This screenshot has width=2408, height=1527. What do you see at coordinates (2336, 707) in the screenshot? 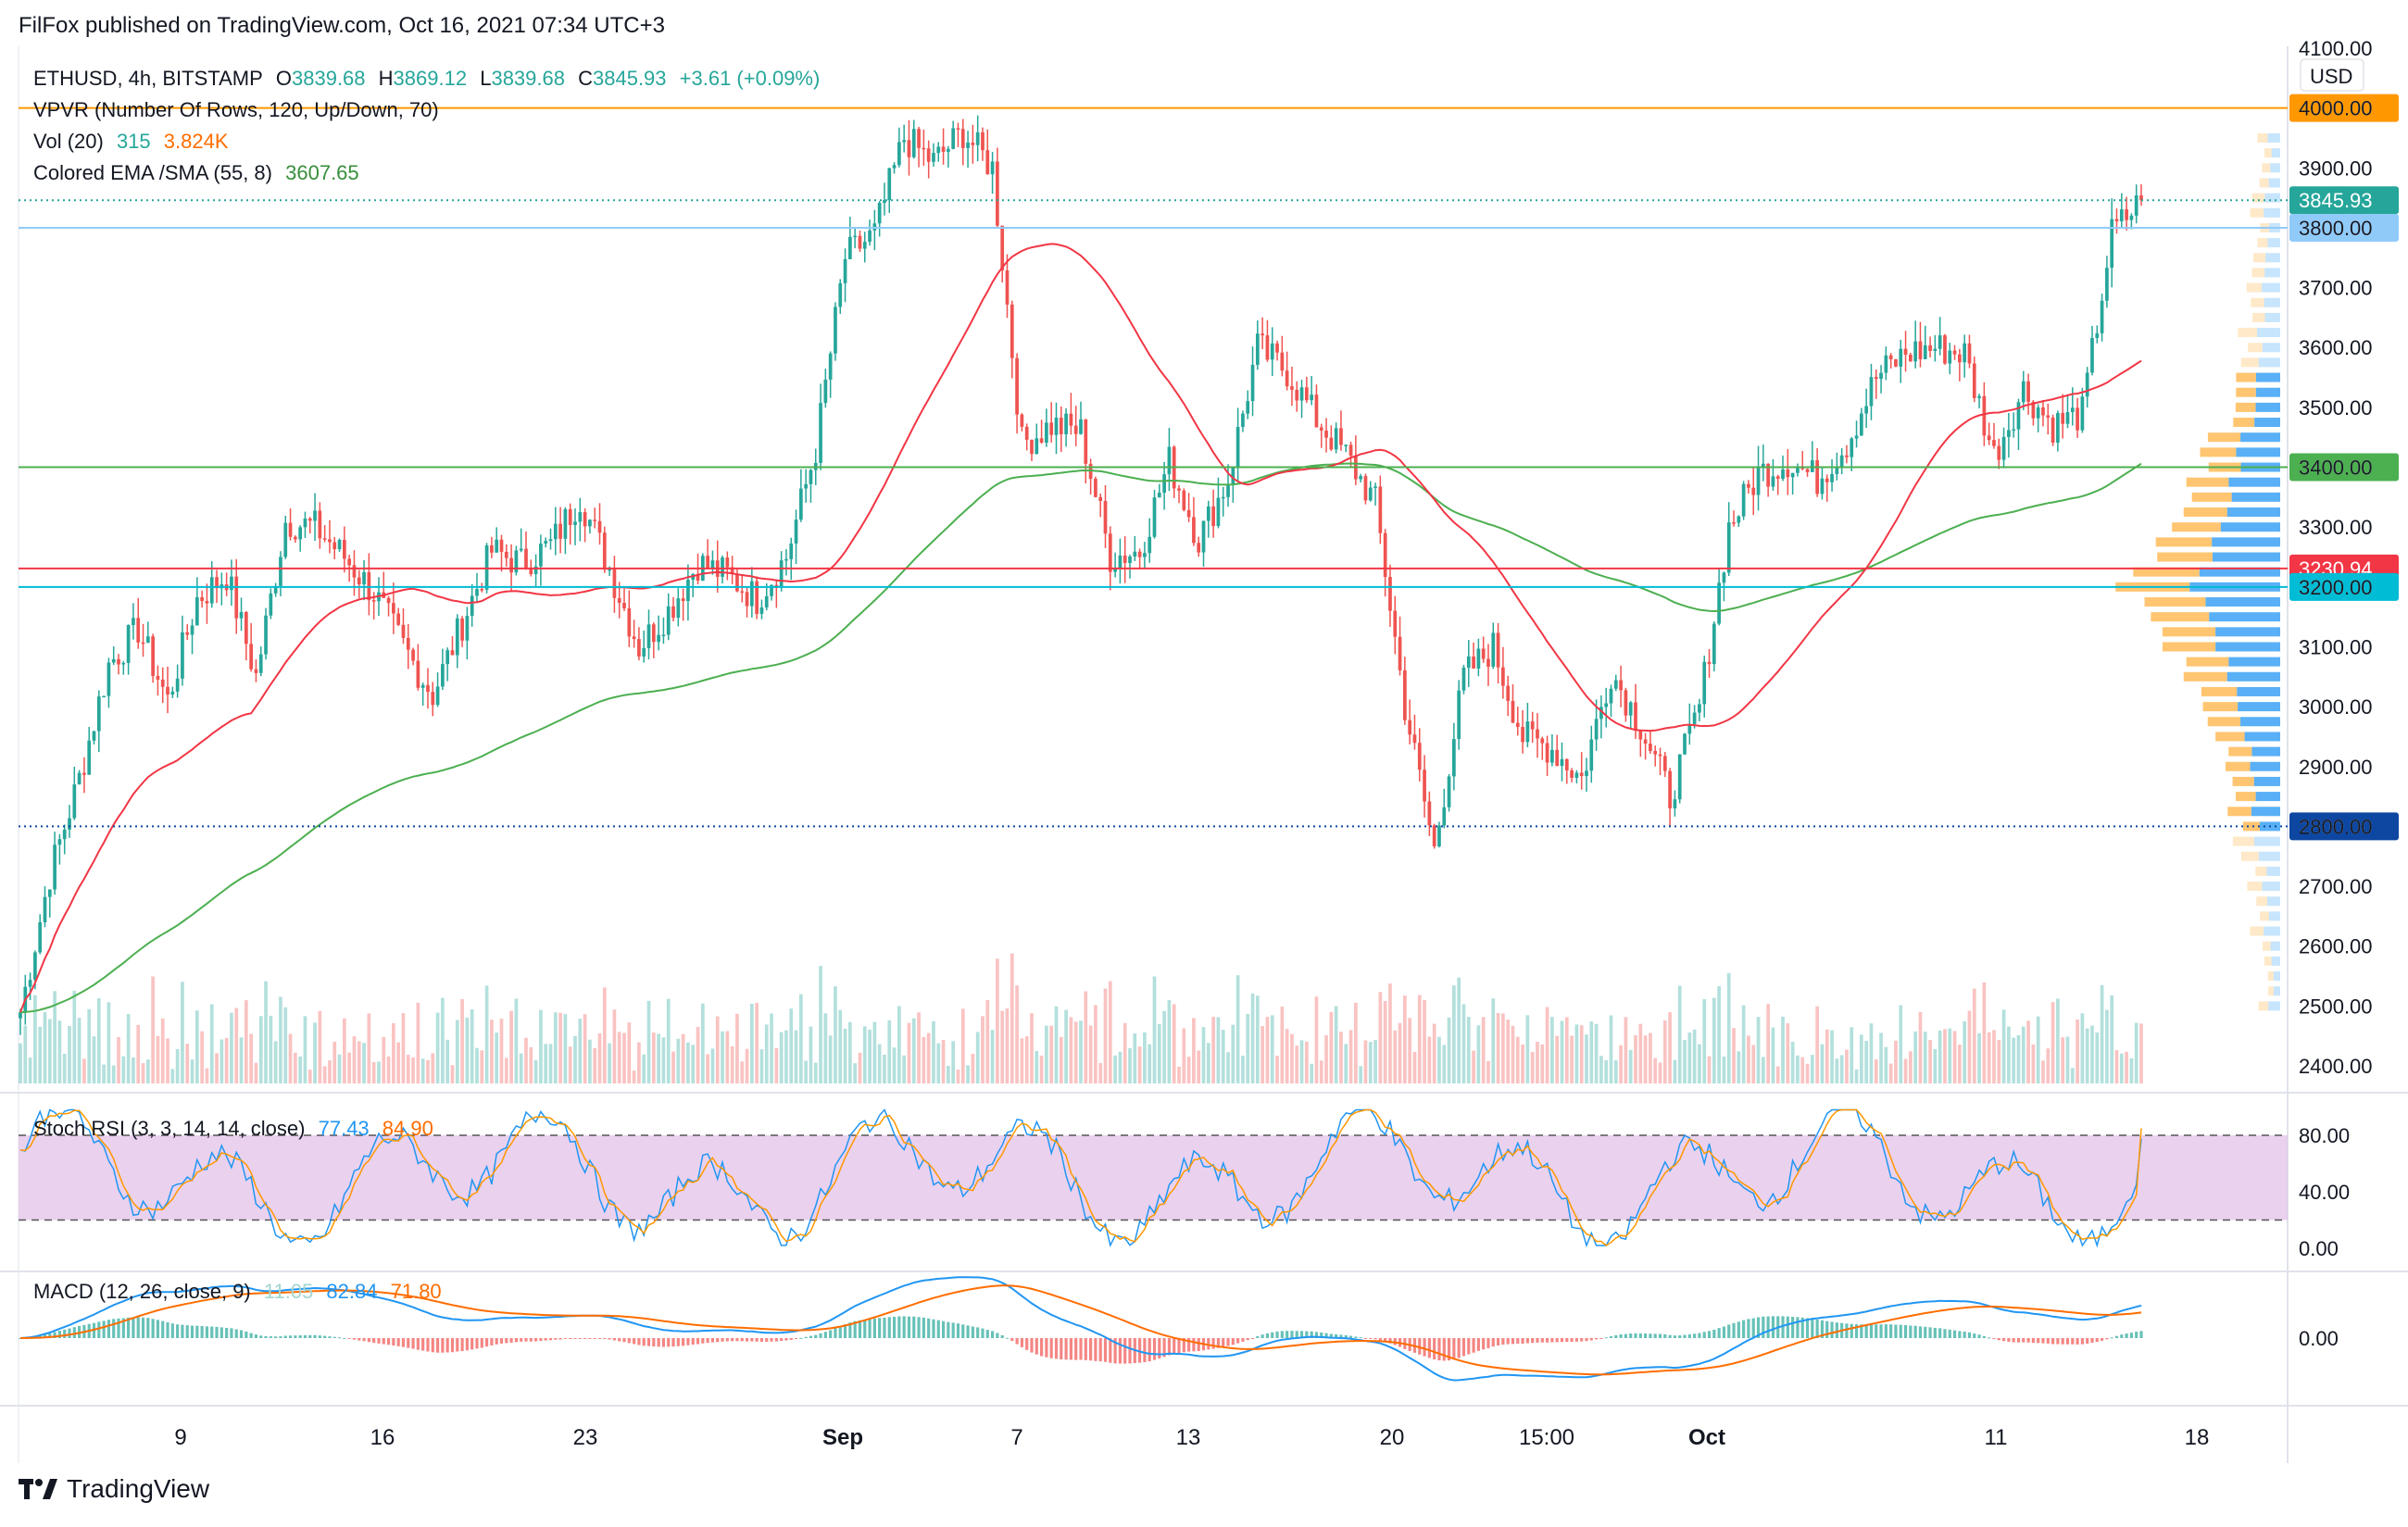
I see `price-tick-label: 3000.00` at bounding box center [2336, 707].